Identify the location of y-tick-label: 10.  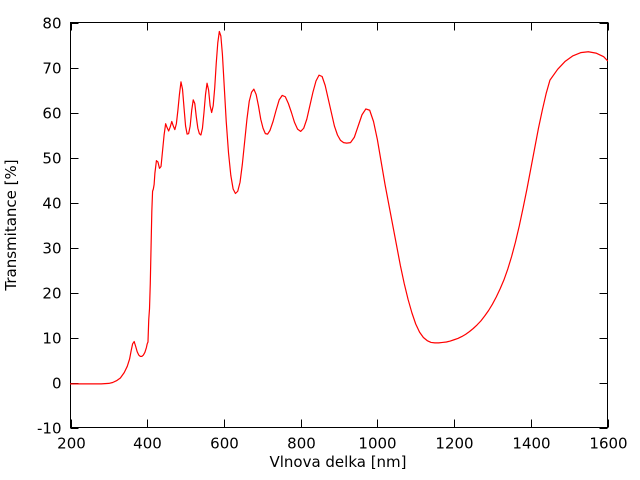
(51, 339).